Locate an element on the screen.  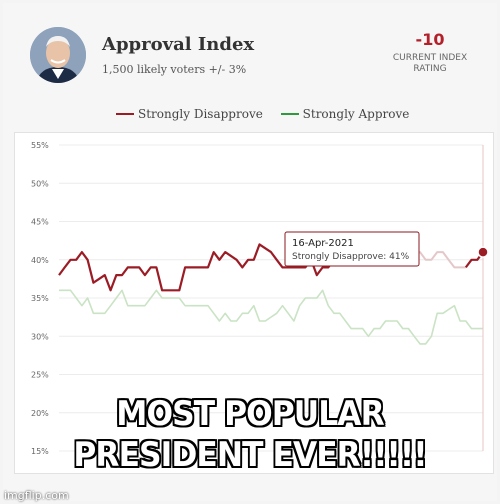
y-tick-label: 25% is located at coordinates (40, 375).